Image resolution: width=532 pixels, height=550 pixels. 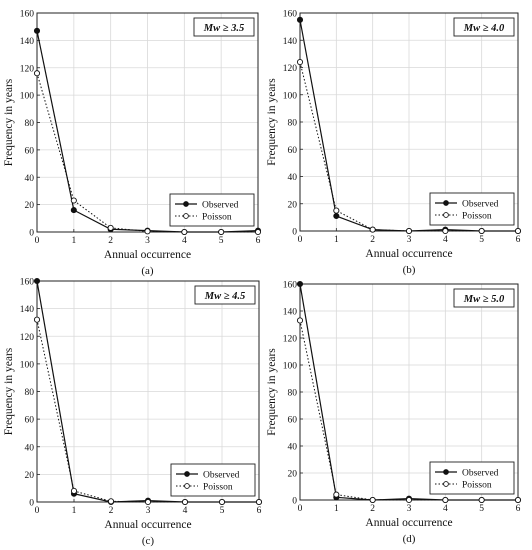 I want to click on magnitude-annotation: Mw ≥ 4.5, so click(x=224, y=296).